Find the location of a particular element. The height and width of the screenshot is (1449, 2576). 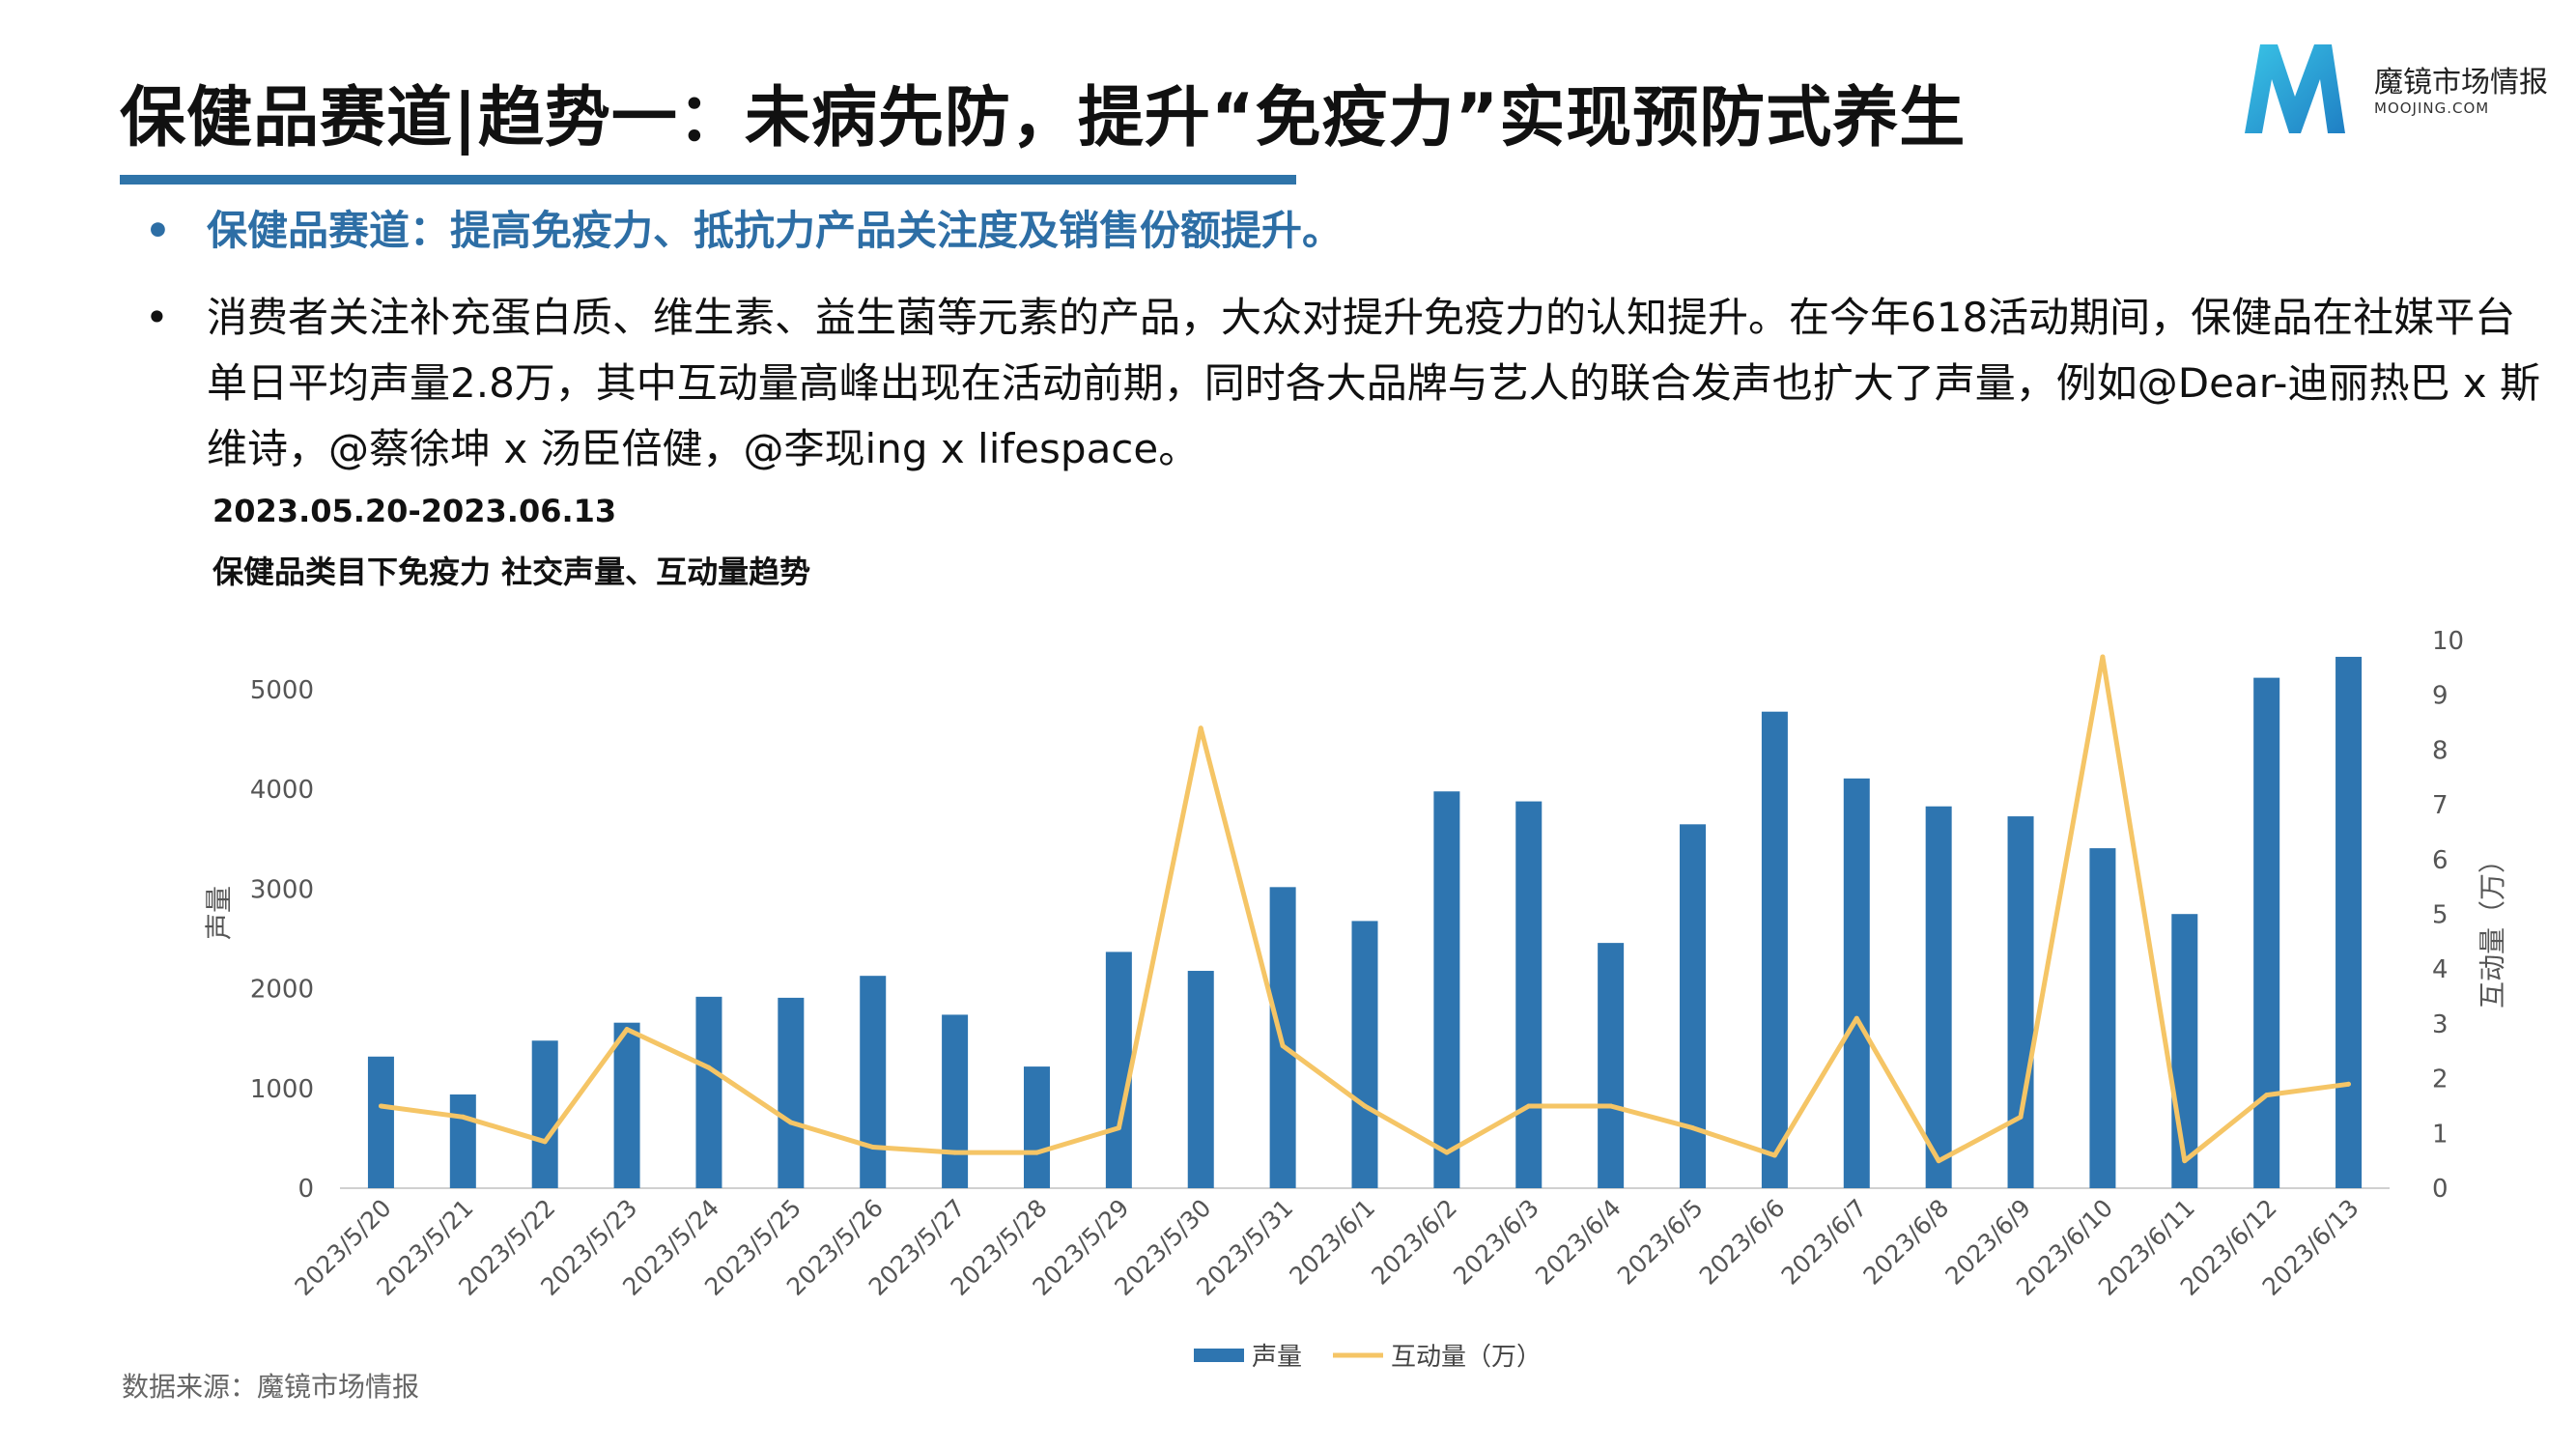

y-left-tick-label: 5000 is located at coordinates (282, 690).